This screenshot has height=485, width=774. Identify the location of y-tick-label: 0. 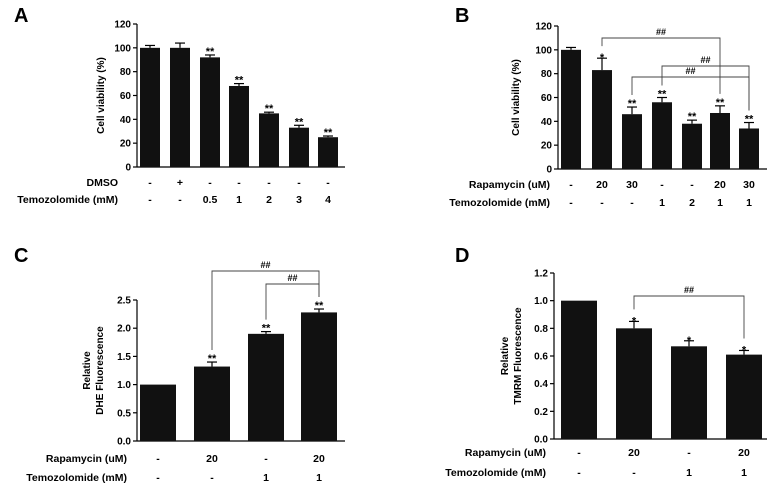
(128, 168).